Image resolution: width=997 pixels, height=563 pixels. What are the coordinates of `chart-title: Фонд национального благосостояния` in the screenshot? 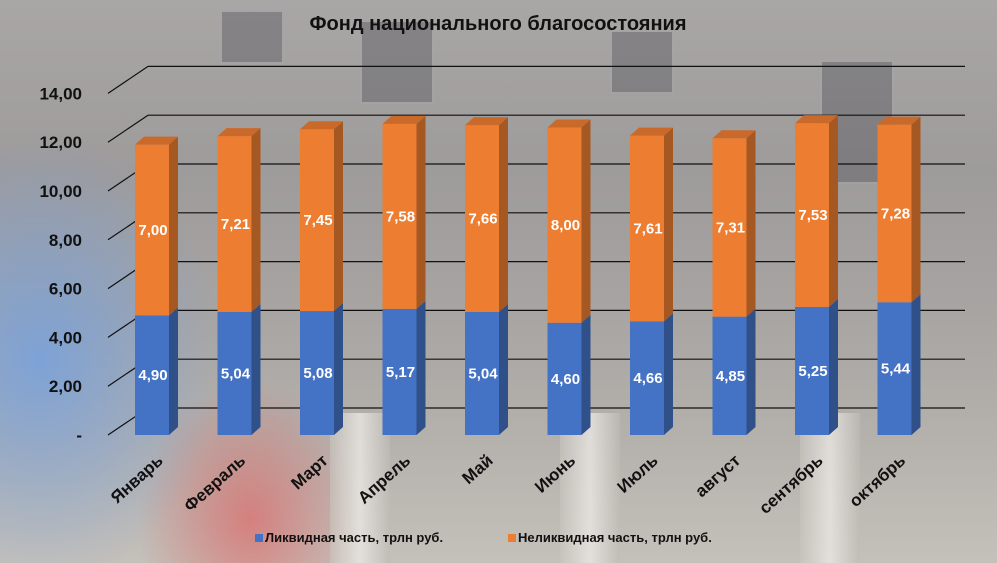 It's located at (497, 24).